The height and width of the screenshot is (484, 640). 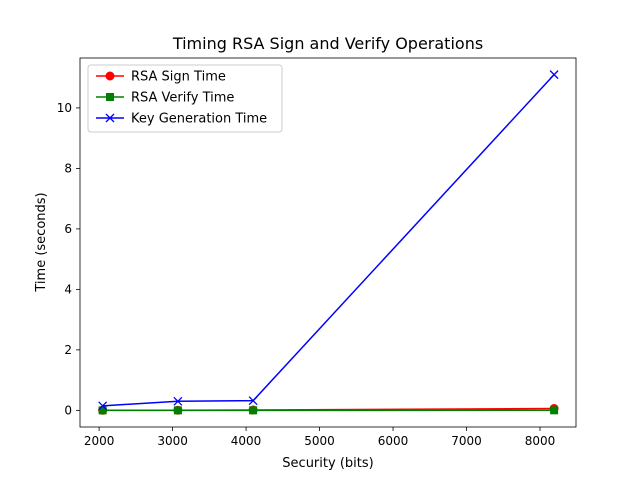 I want to click on y-tick-label: 0, so click(x=68, y=410).